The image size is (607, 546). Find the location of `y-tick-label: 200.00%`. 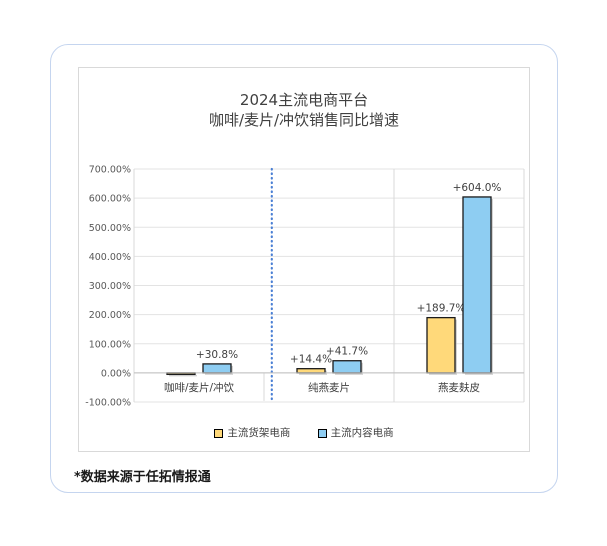

y-tick-label: 200.00% is located at coordinates (110, 315).